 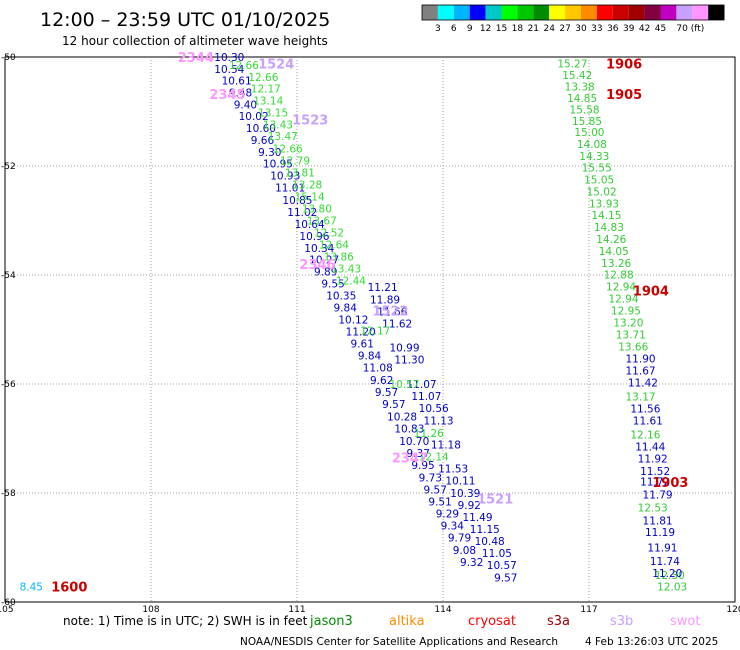 What do you see at coordinates (650, 448) in the screenshot?
I see `wave-height-label: 11.44` at bounding box center [650, 448].